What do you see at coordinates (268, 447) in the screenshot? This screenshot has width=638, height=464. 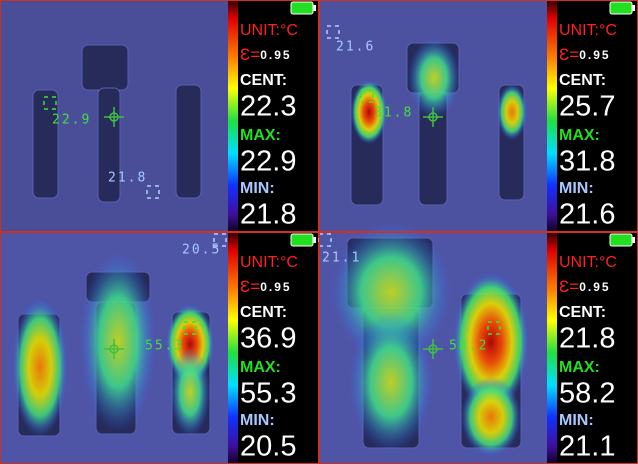 I see `min-value: 20.5` at bounding box center [268, 447].